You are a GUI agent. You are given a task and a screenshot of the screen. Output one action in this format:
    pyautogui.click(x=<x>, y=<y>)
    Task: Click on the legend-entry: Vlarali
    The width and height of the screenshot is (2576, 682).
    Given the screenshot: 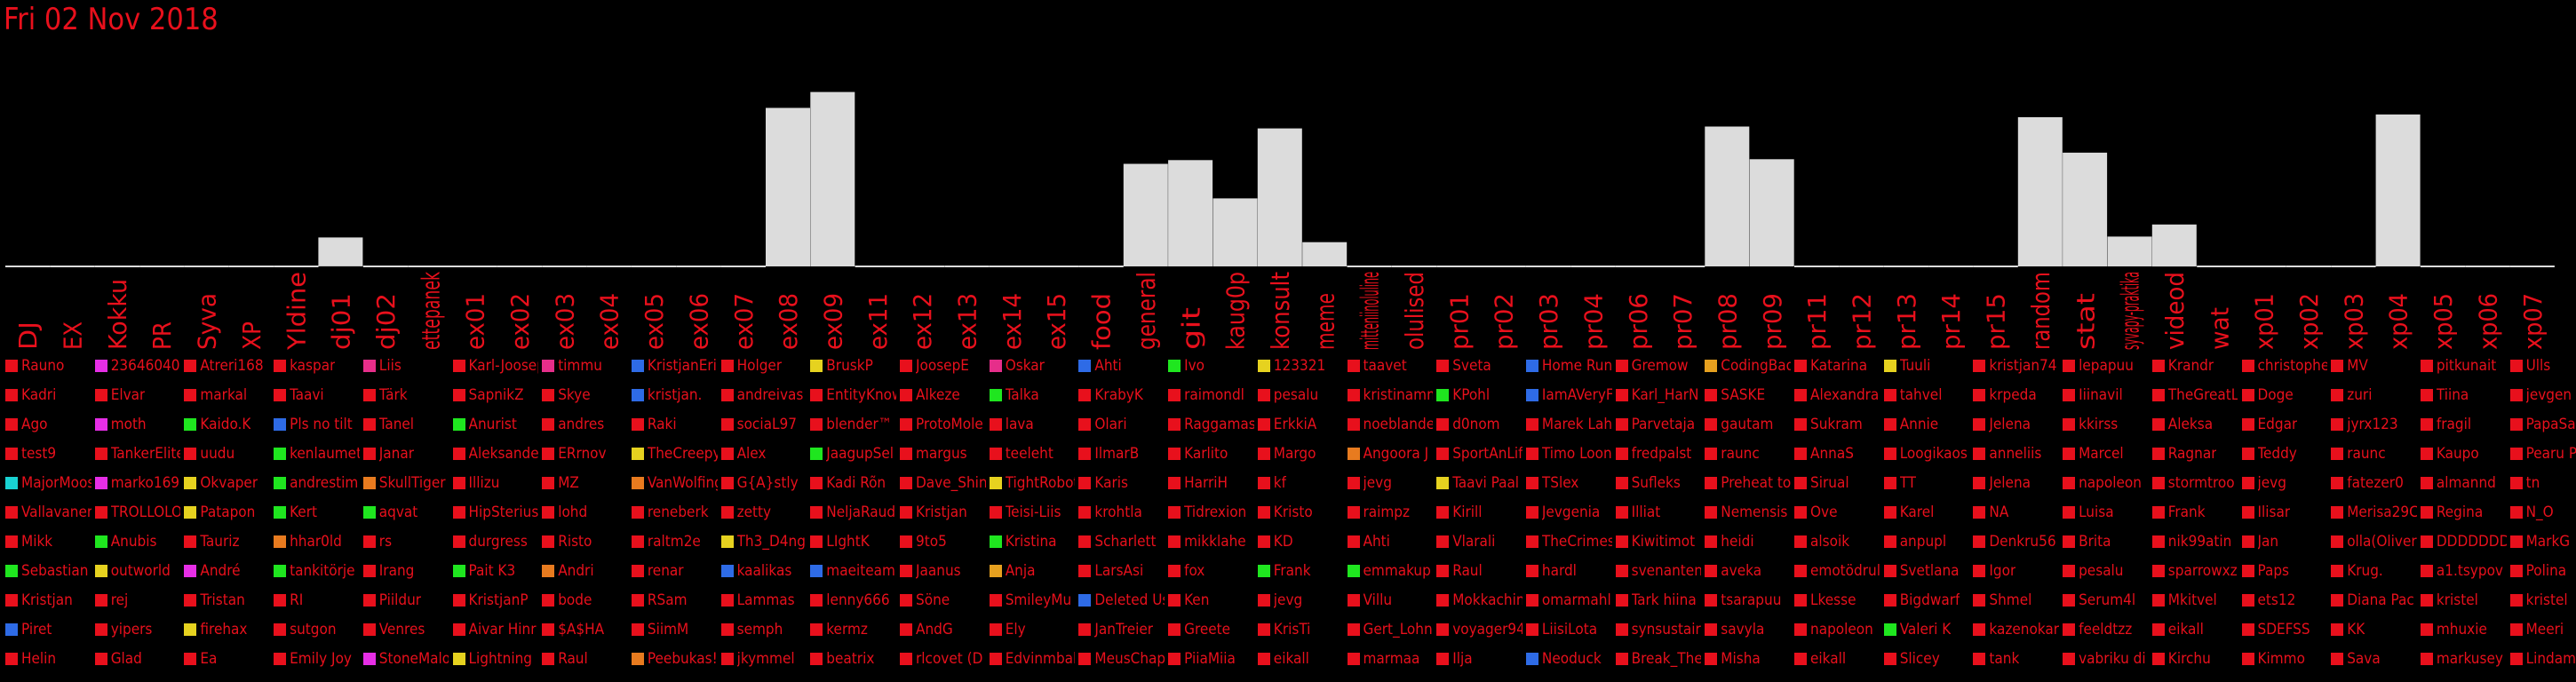 What is the action you would take?
    pyautogui.click(x=1479, y=542)
    